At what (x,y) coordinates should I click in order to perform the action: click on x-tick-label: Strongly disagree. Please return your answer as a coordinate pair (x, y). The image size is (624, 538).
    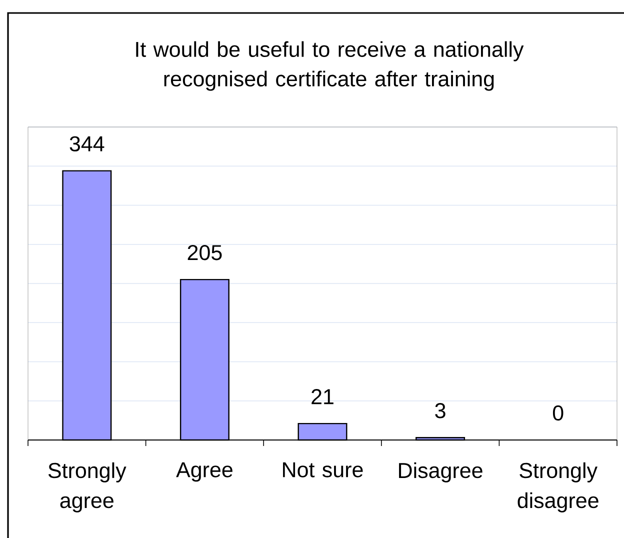
    Looking at the image, I should click on (558, 487).